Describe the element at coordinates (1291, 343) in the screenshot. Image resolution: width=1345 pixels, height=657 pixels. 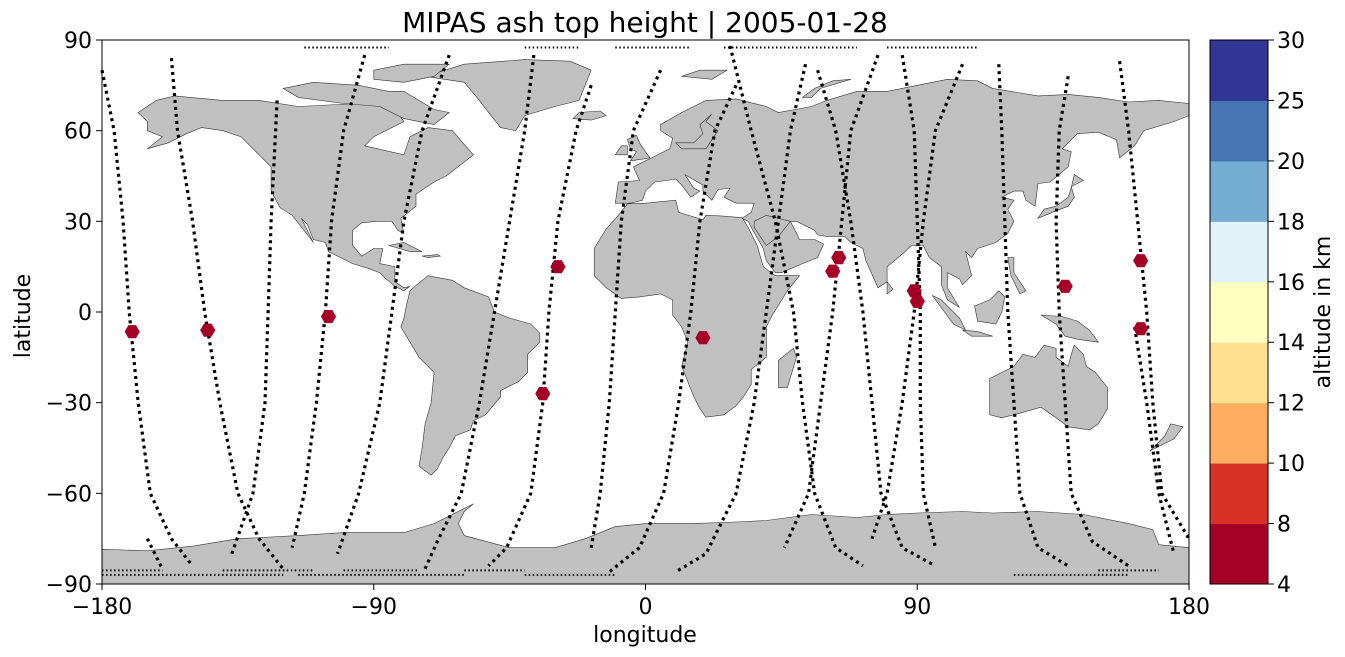
I see `colorbar-tick-label-4: 14` at that location.